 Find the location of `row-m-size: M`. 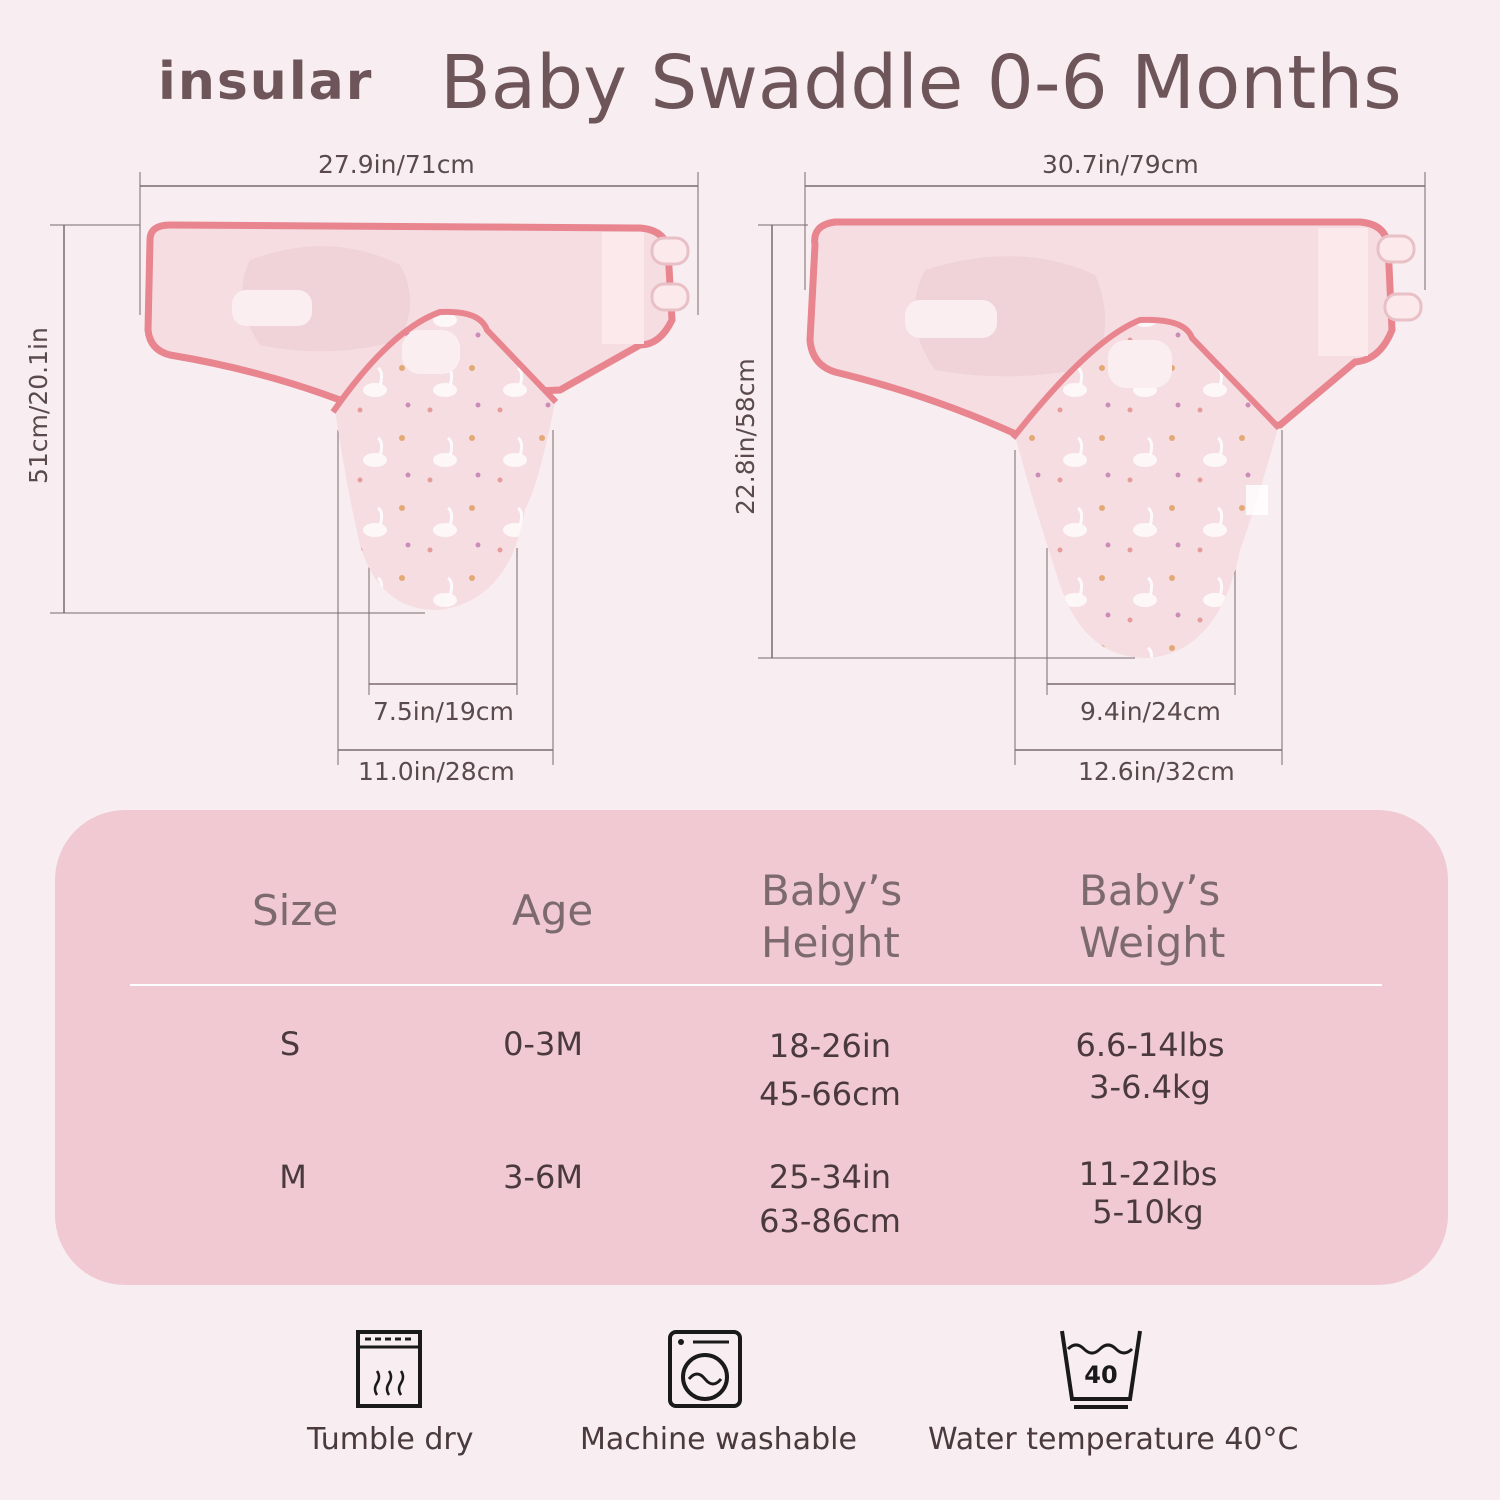

row-m-size: M is located at coordinates (293, 1177).